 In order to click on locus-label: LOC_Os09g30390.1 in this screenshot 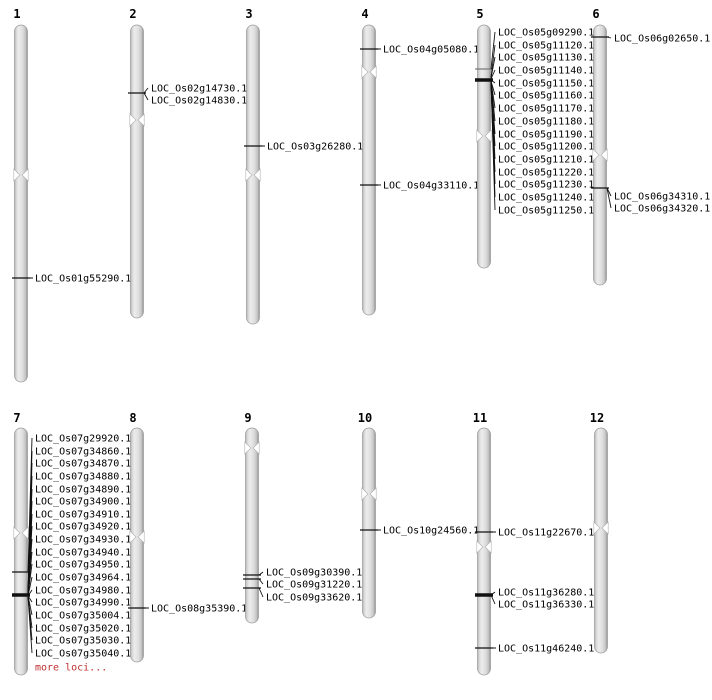, I will do `click(314, 573)`.